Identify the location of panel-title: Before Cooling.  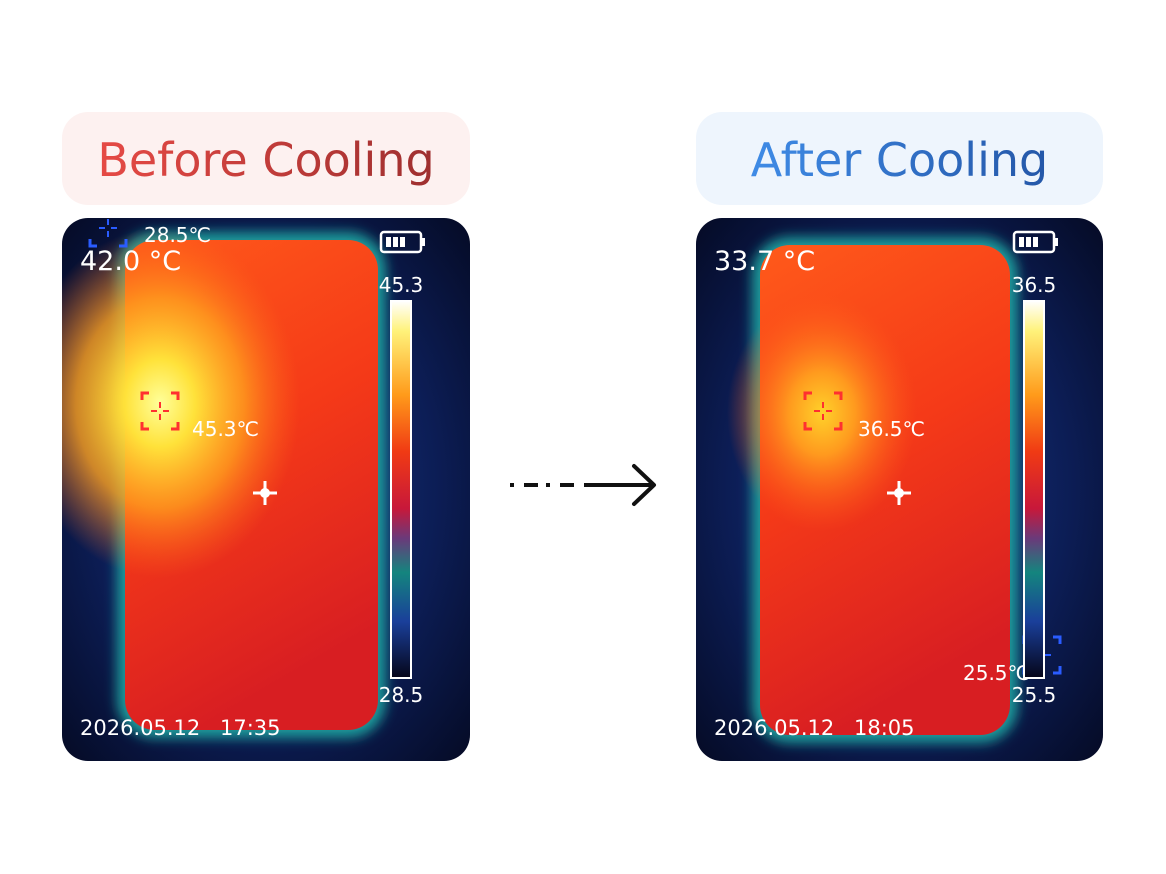
(265, 160).